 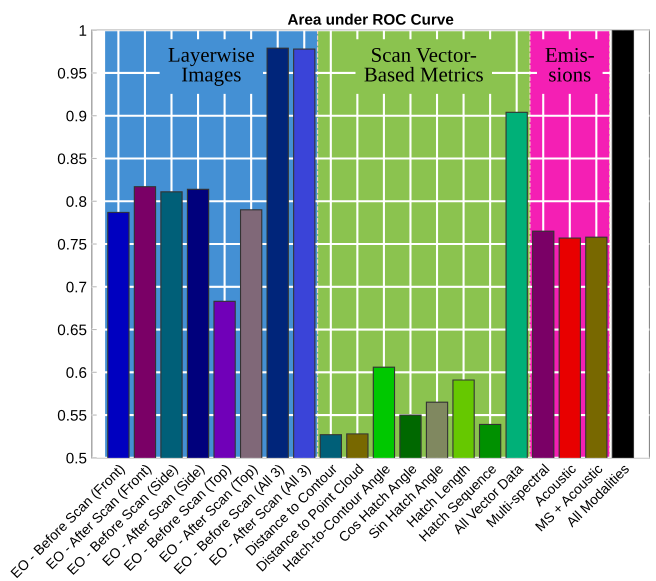 What do you see at coordinates (76, 458) in the screenshot?
I see `y-tick-label: 0.5` at bounding box center [76, 458].